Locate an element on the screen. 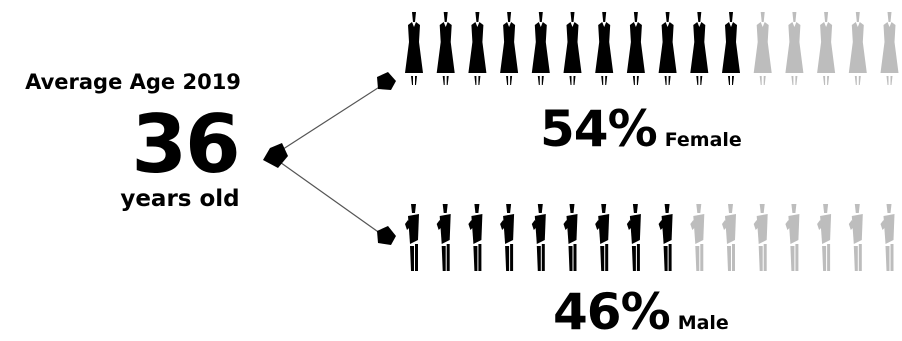 The height and width of the screenshot is (341, 902). connector-male is located at coordinates (330, 198).